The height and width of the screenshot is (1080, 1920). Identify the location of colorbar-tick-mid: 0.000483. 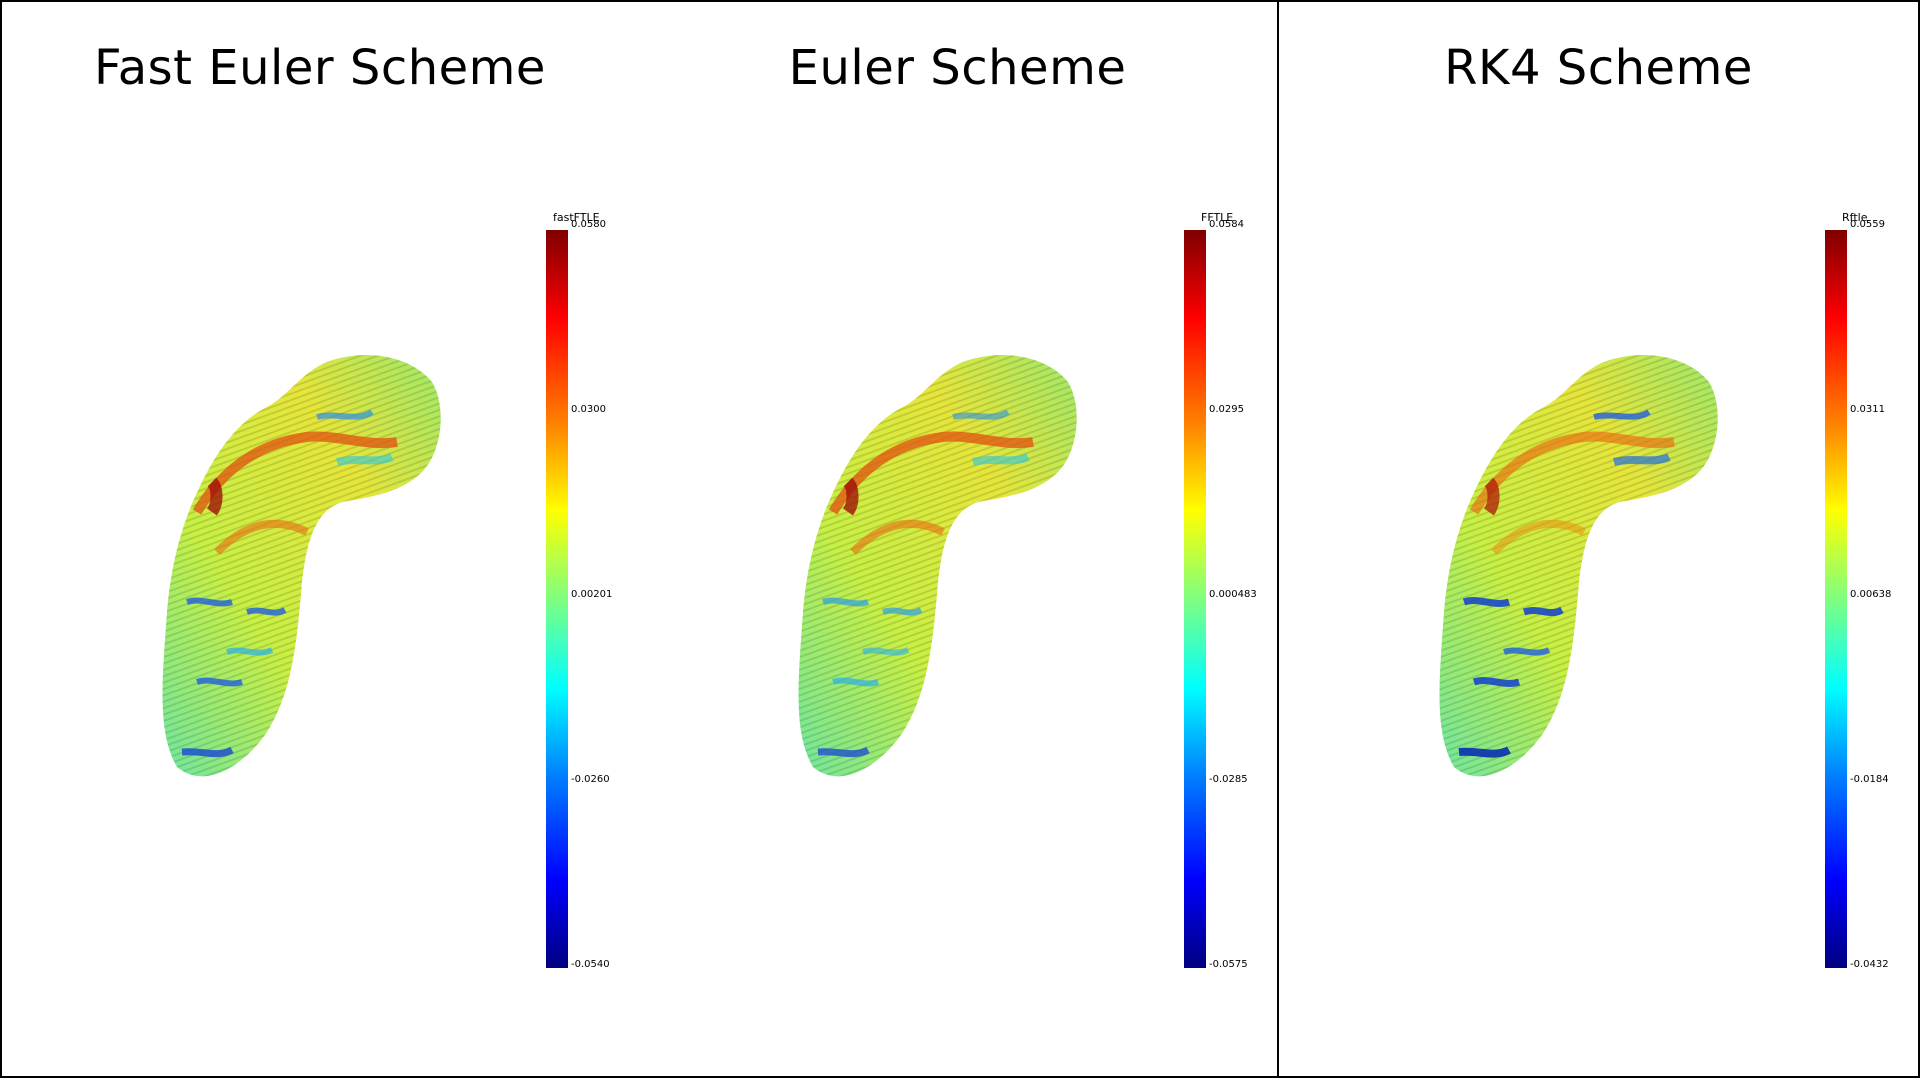
(1233, 594).